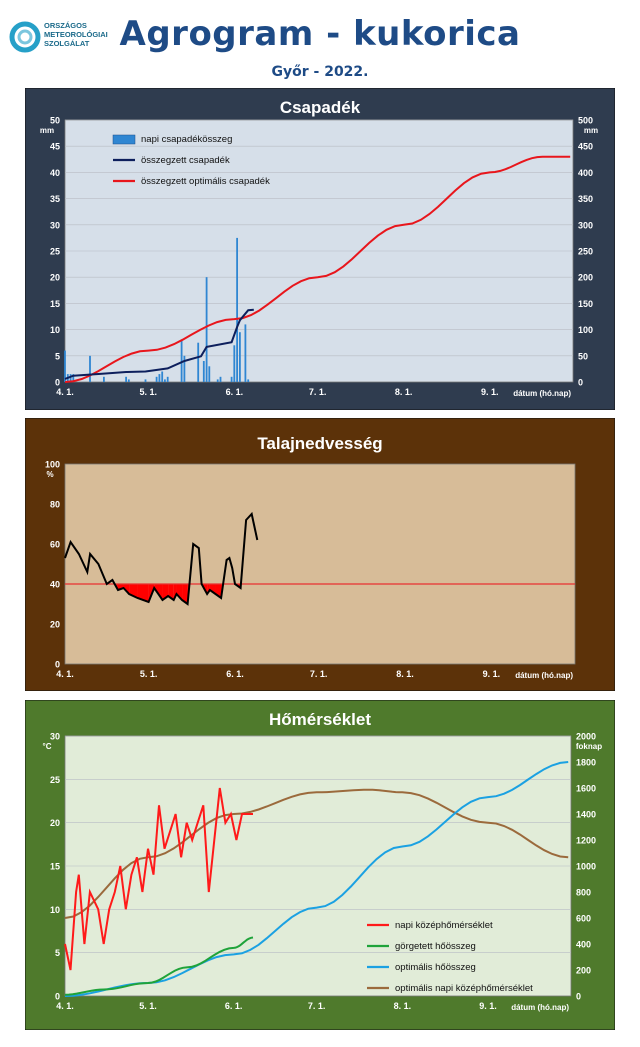 The width and height of the screenshot is (640, 1047). I want to click on legend-daily-temp: napi középhőmérséklet, so click(444, 925).